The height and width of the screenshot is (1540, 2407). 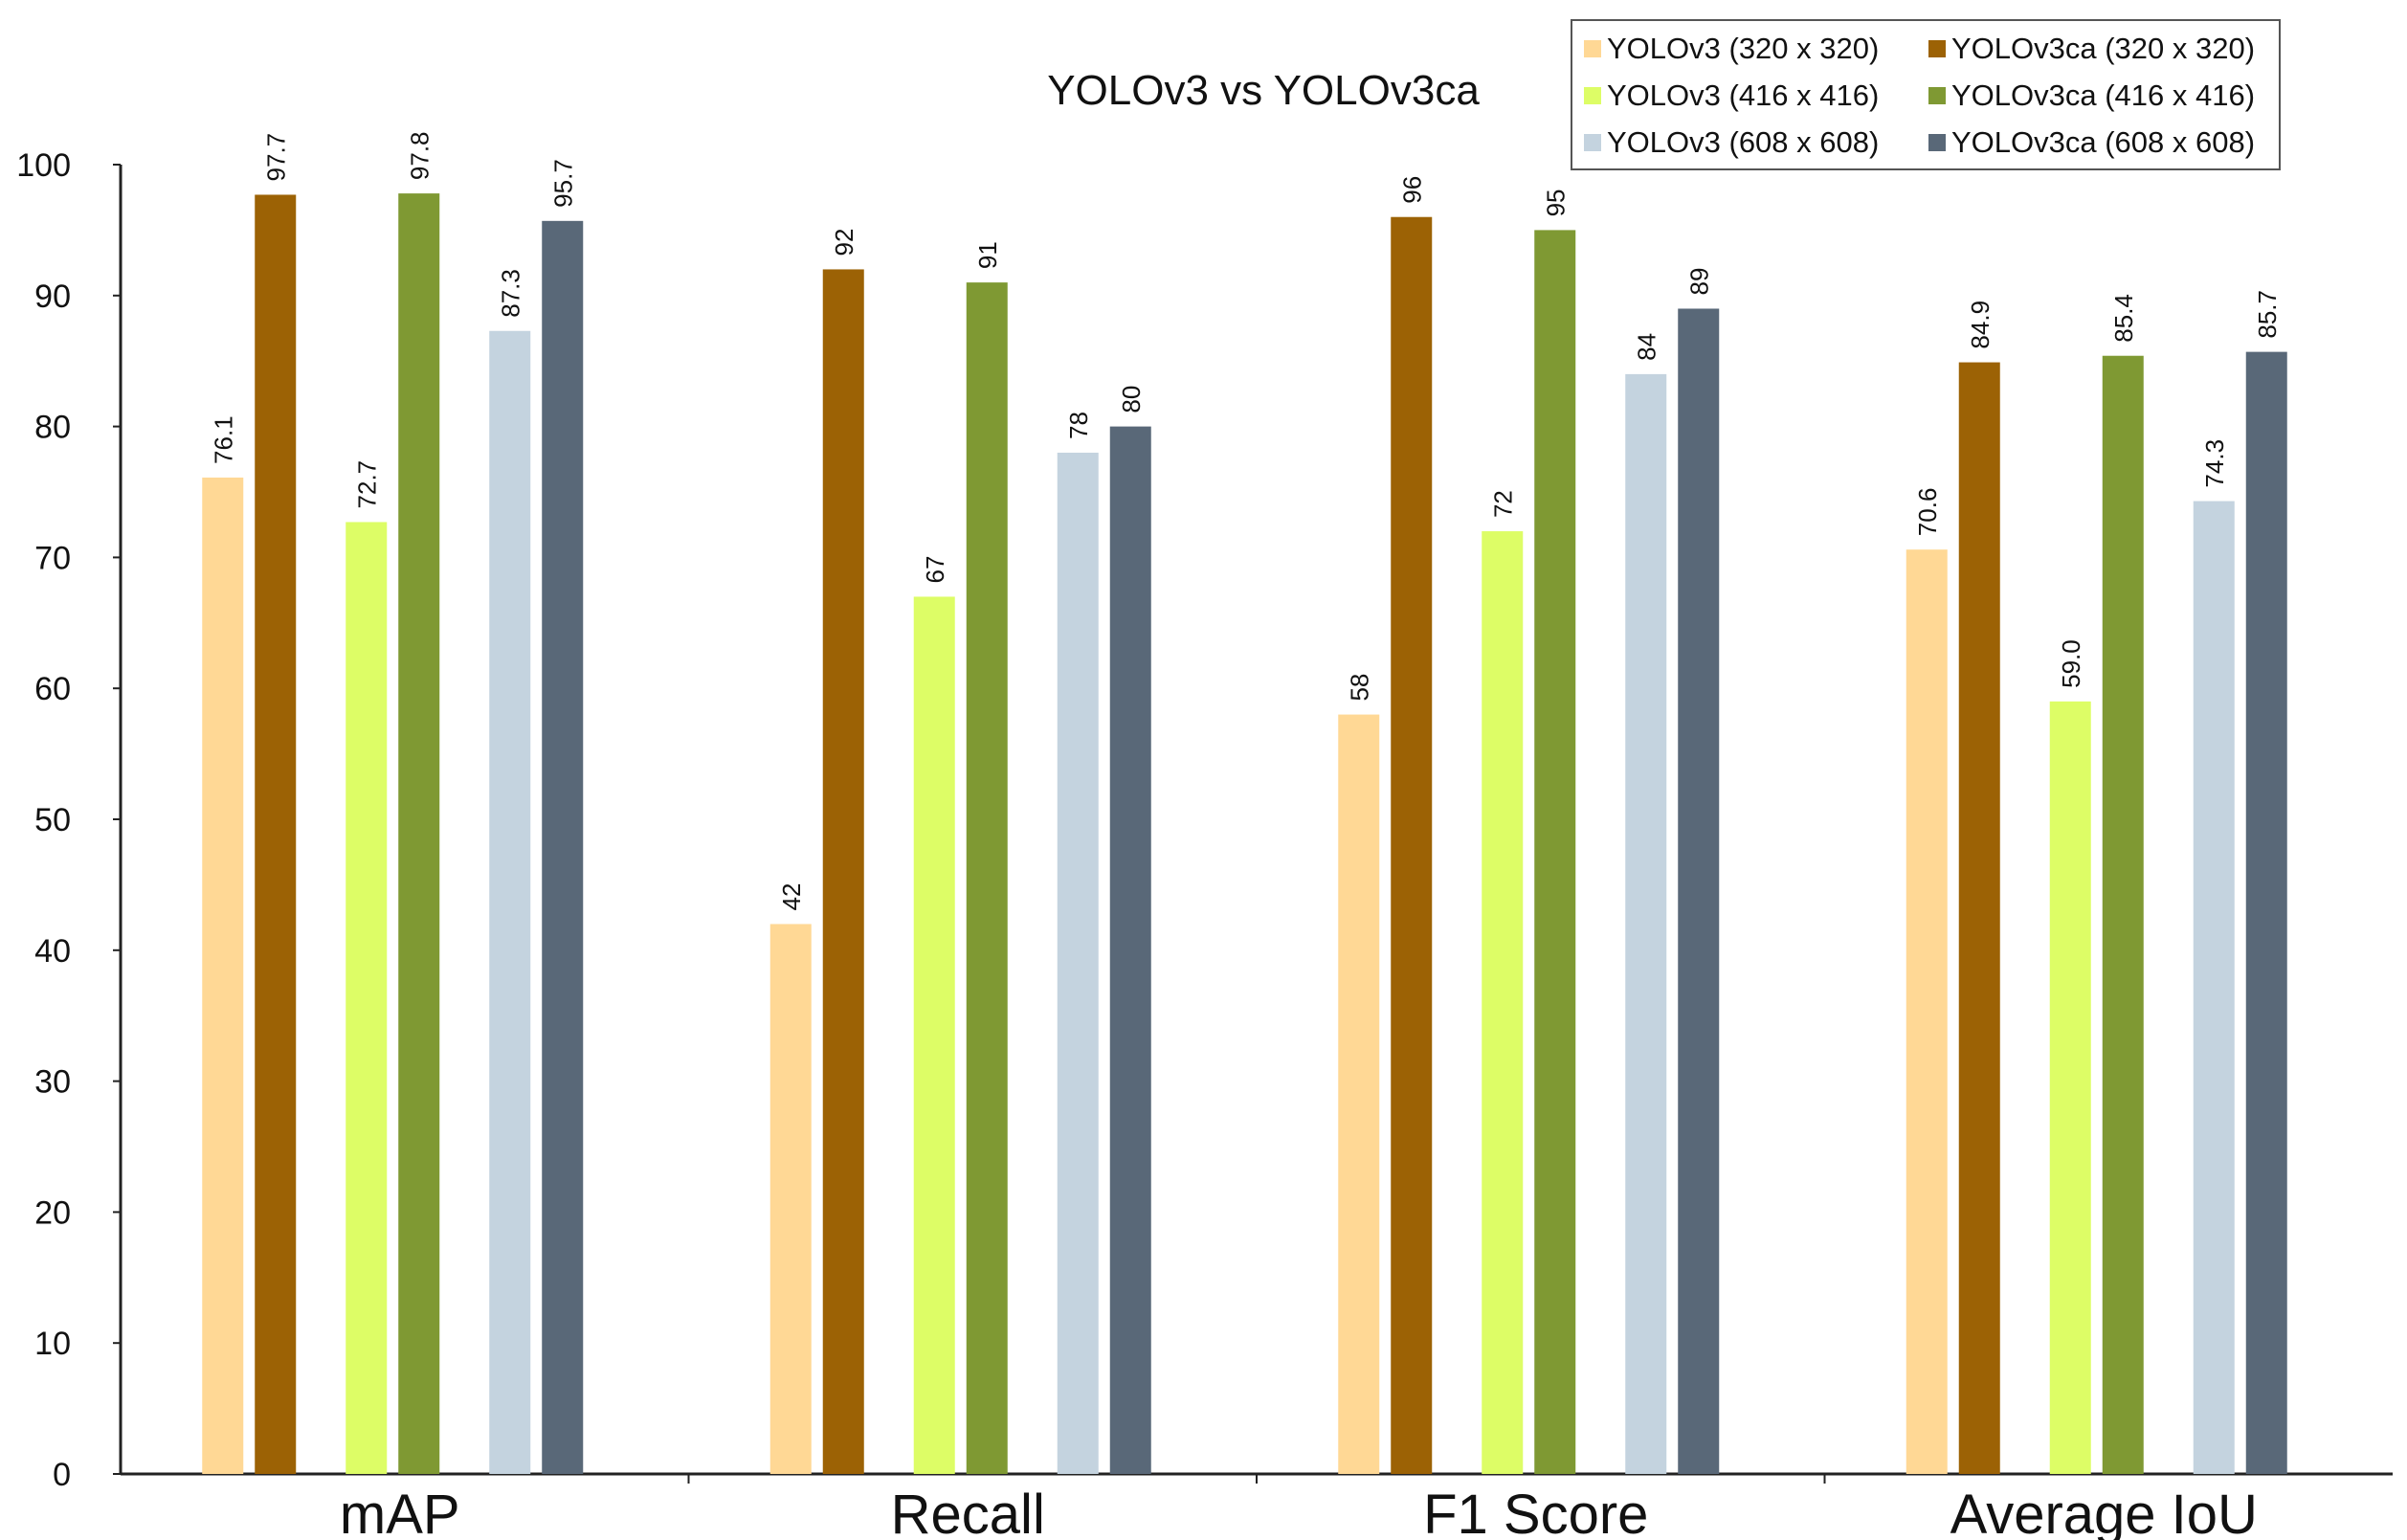 What do you see at coordinates (2104, 95) in the screenshot?
I see `legend-label: YOLOv3ca (416 x 416)` at bounding box center [2104, 95].